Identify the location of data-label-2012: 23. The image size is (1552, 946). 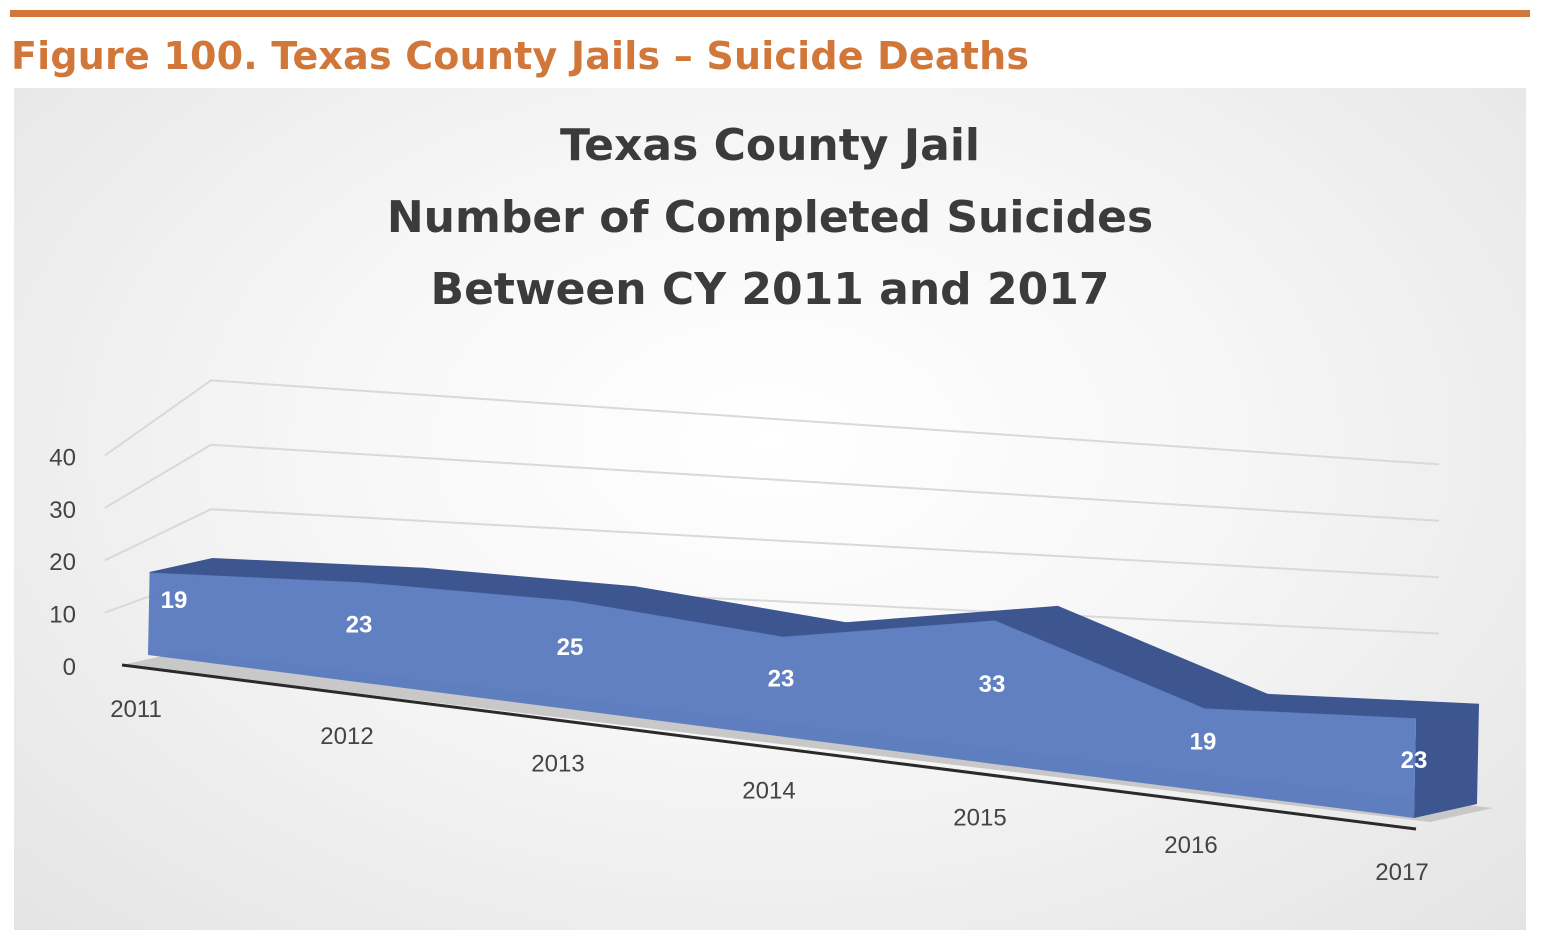
(359, 624).